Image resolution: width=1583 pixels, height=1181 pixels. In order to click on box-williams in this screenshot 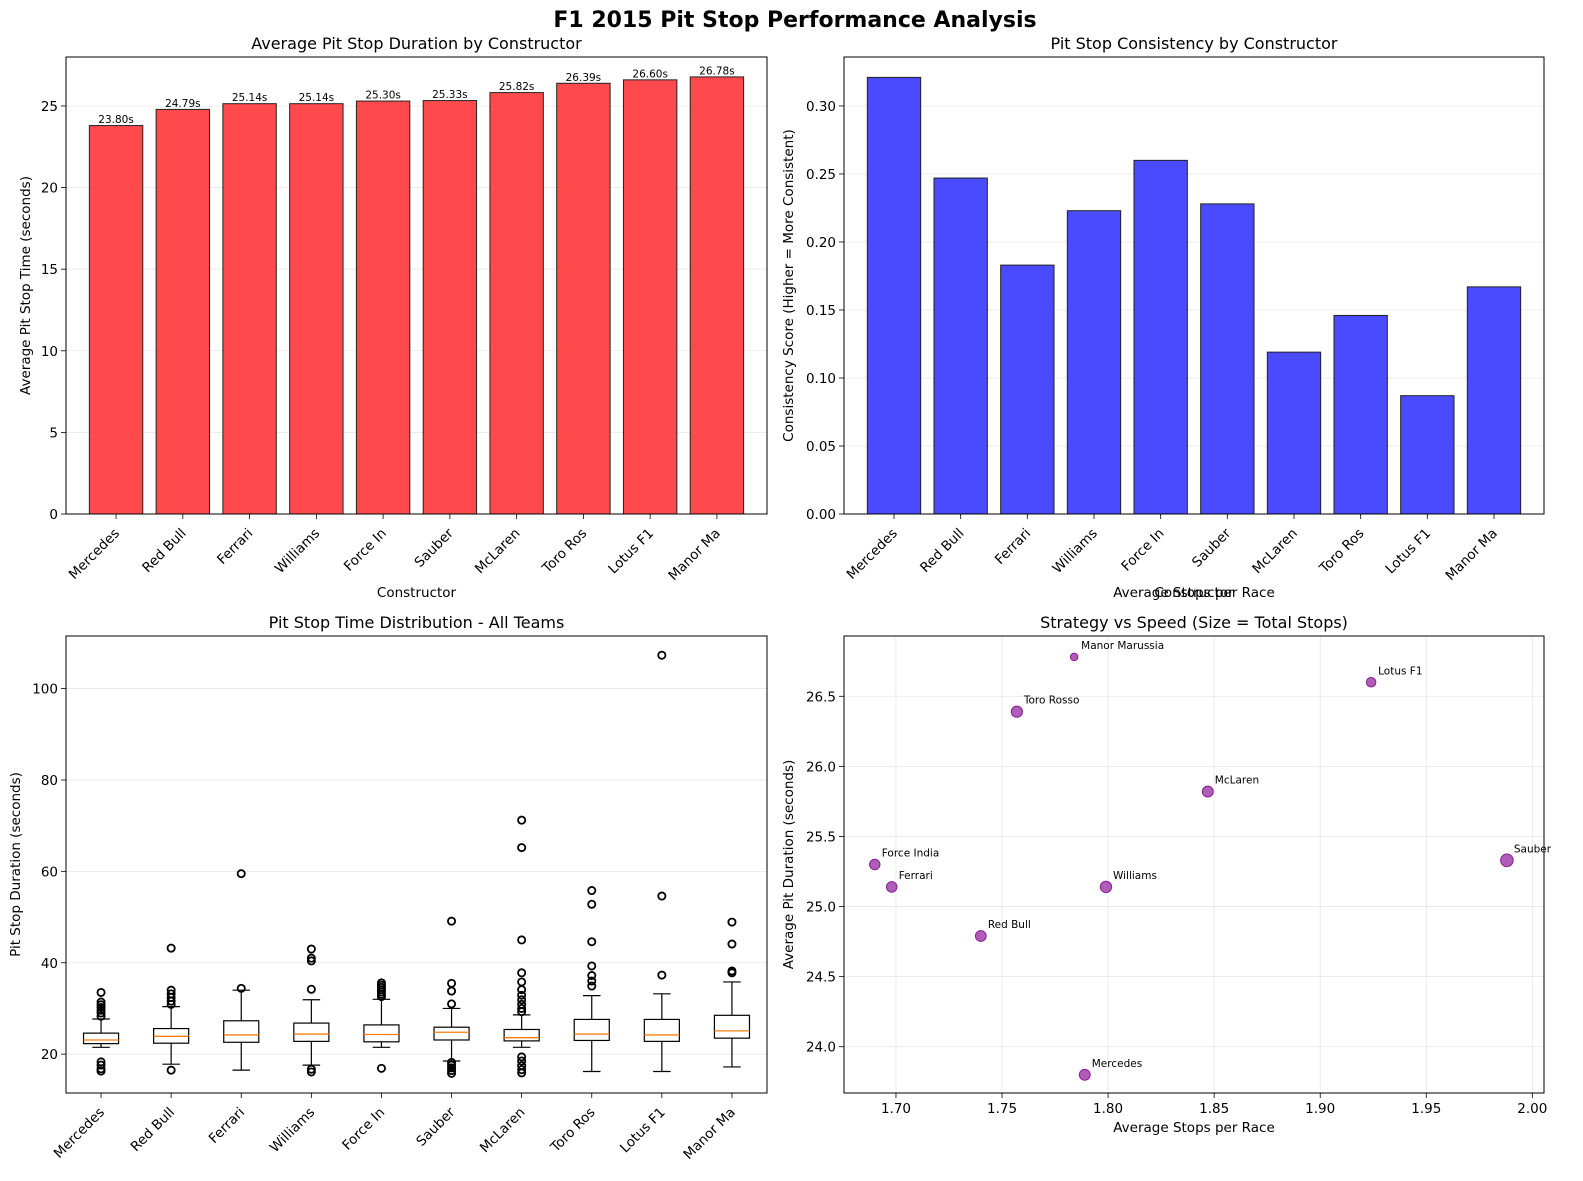, I will do `click(311, 1010)`.